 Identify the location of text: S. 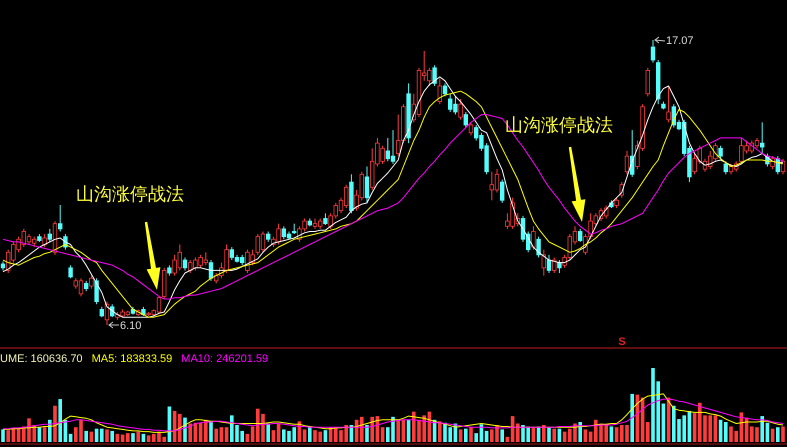
(622, 342).